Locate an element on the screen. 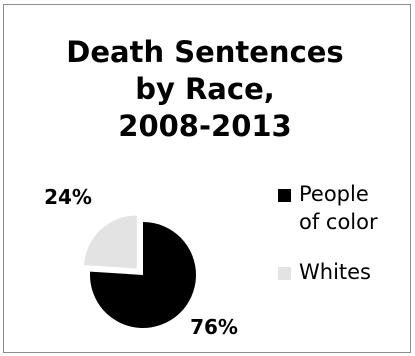 This screenshot has width=415, height=356. pie-slice-people-of-color is located at coordinates (143, 275).